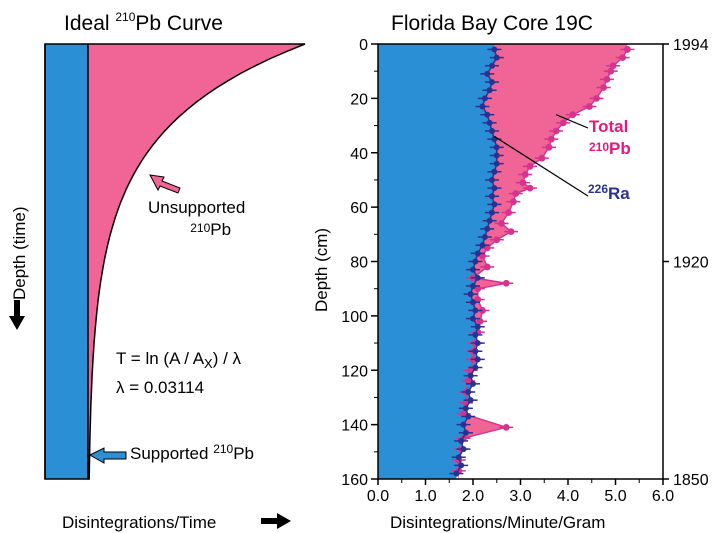 The height and width of the screenshot is (533, 725). Describe the element at coordinates (143, 22) in the screenshot. I see `ideal-chart-title: Ideal 210Pb Curve` at that location.